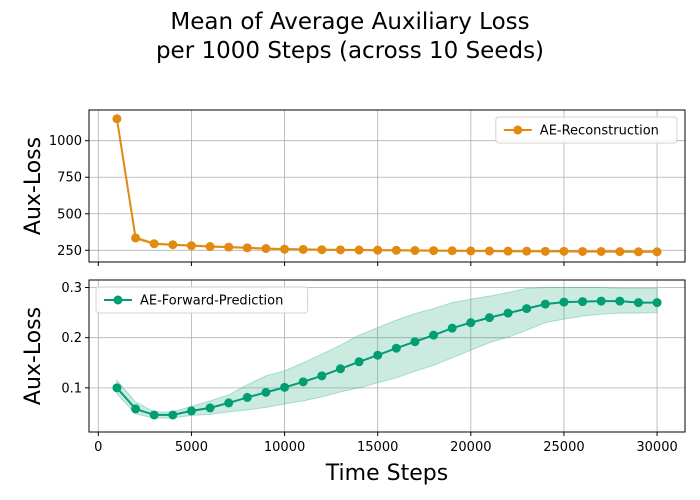 The image size is (700, 500). What do you see at coordinates (211, 301) in the screenshot?
I see `legend-label: AE-Forward-Prediction` at bounding box center [211, 301].